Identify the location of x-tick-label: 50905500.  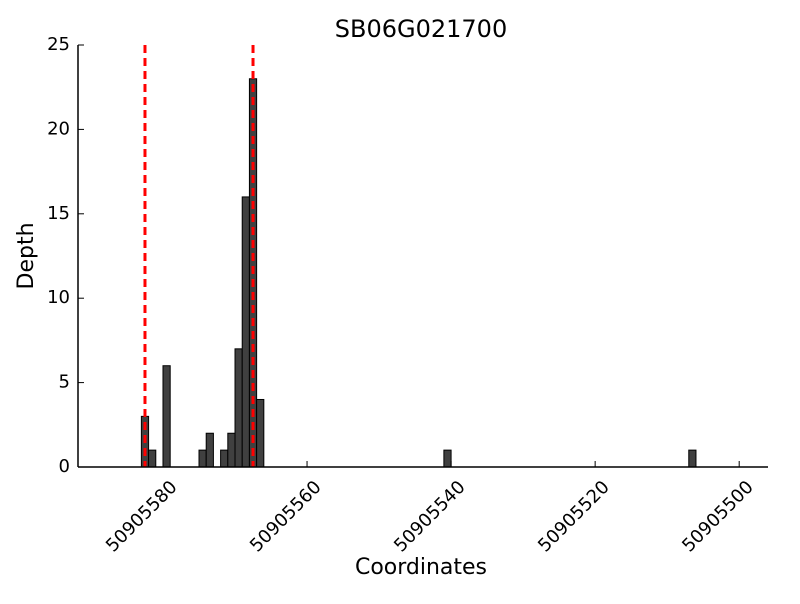
(718, 517).